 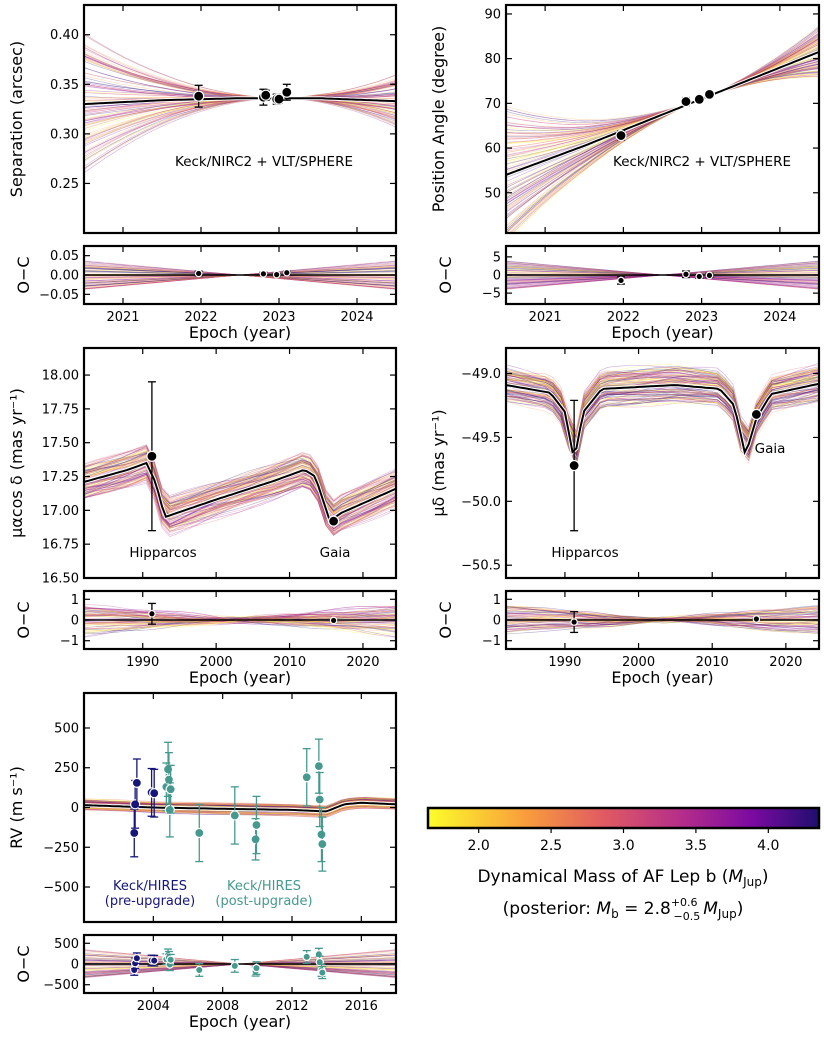 I want to click on pmdec-ytick-label-1: −50.0, so click(x=481, y=502).